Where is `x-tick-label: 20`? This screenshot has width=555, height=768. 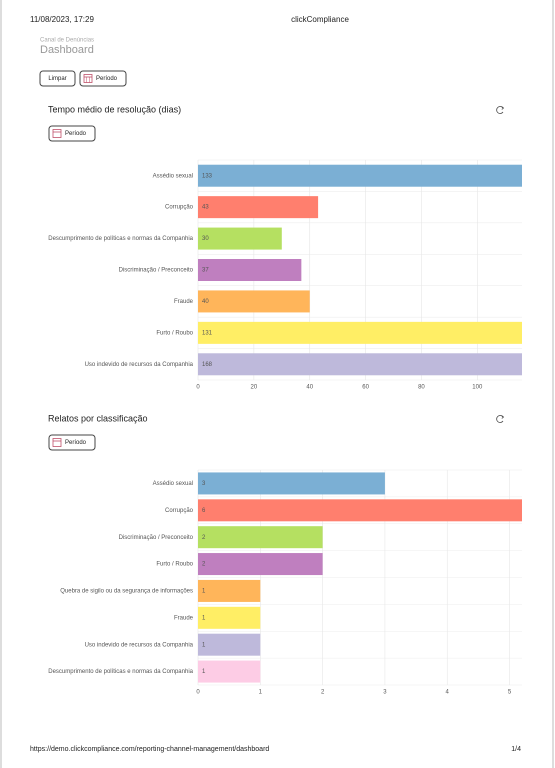
x-tick-label: 20 is located at coordinates (254, 388).